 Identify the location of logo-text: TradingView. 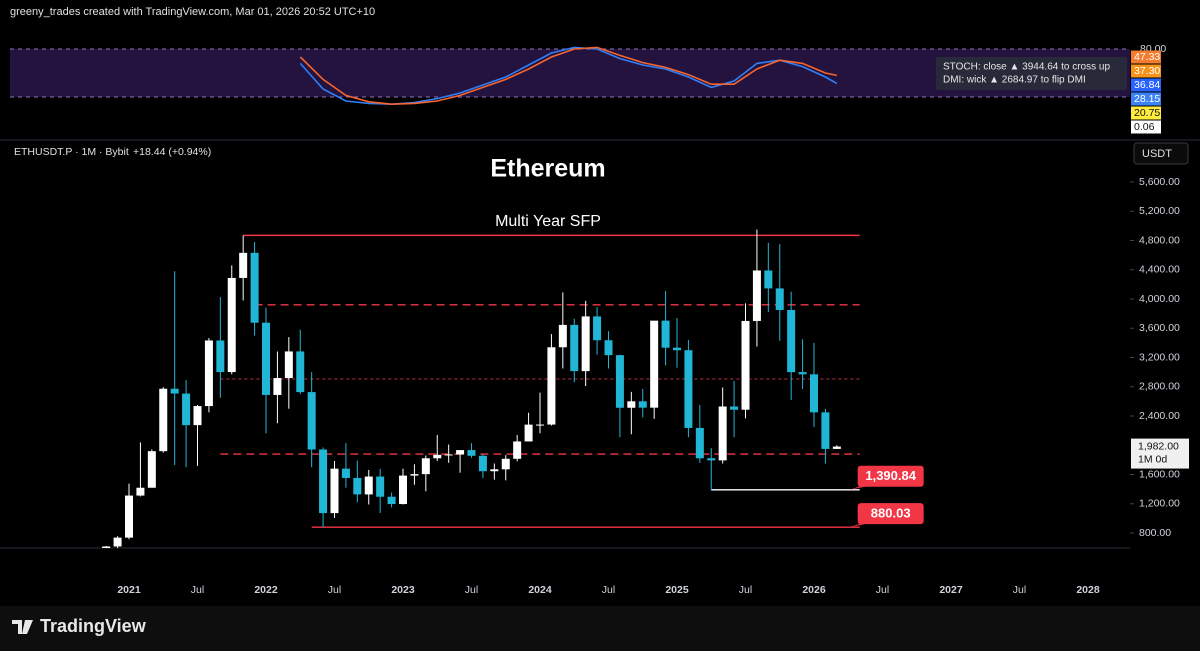
(93, 626).